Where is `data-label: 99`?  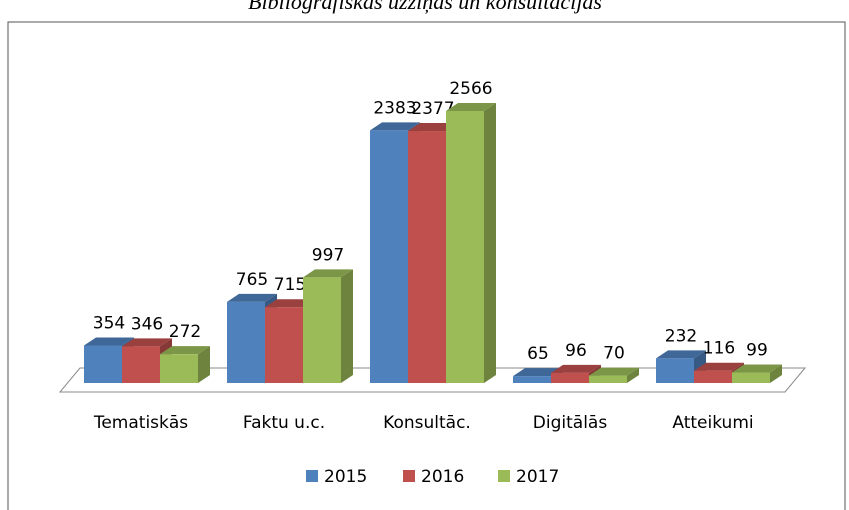
data-label: 99 is located at coordinates (757, 351).